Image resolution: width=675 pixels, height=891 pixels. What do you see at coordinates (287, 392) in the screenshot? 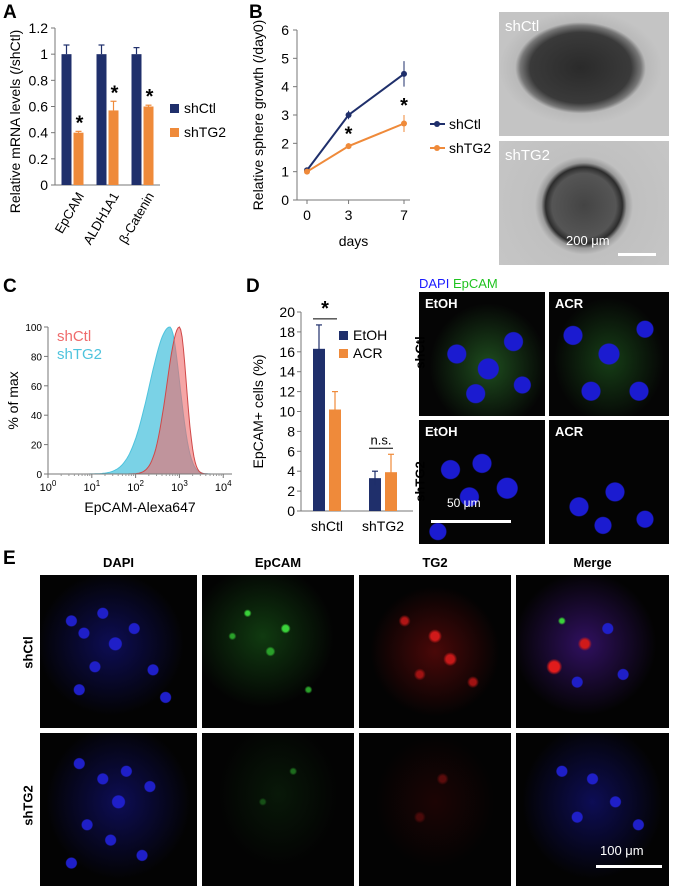
I see `d-y-tick-label: 12` at bounding box center [287, 392].